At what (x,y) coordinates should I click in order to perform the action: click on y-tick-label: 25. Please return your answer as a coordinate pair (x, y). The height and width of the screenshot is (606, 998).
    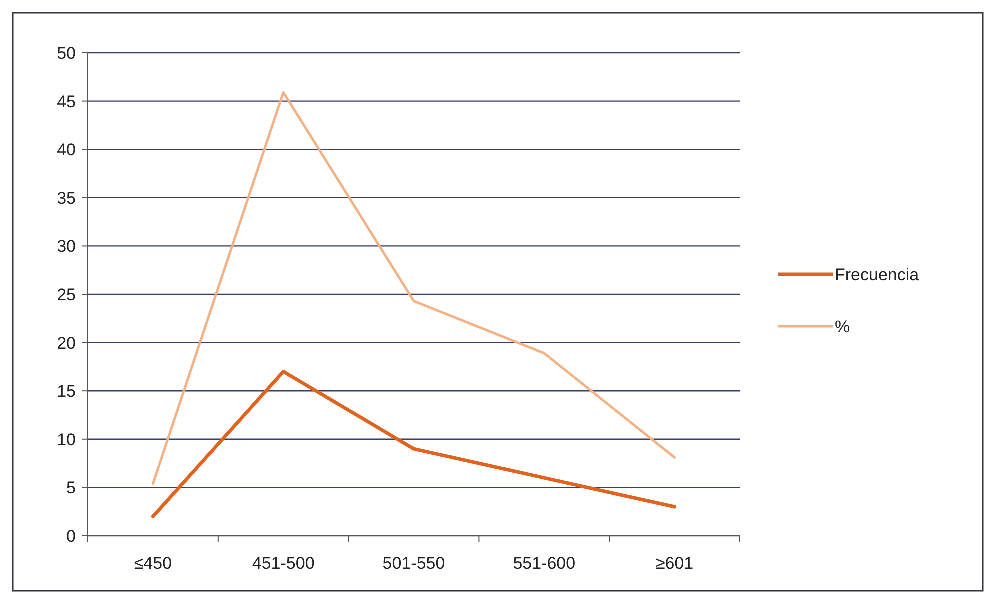
    Looking at the image, I should click on (66, 294).